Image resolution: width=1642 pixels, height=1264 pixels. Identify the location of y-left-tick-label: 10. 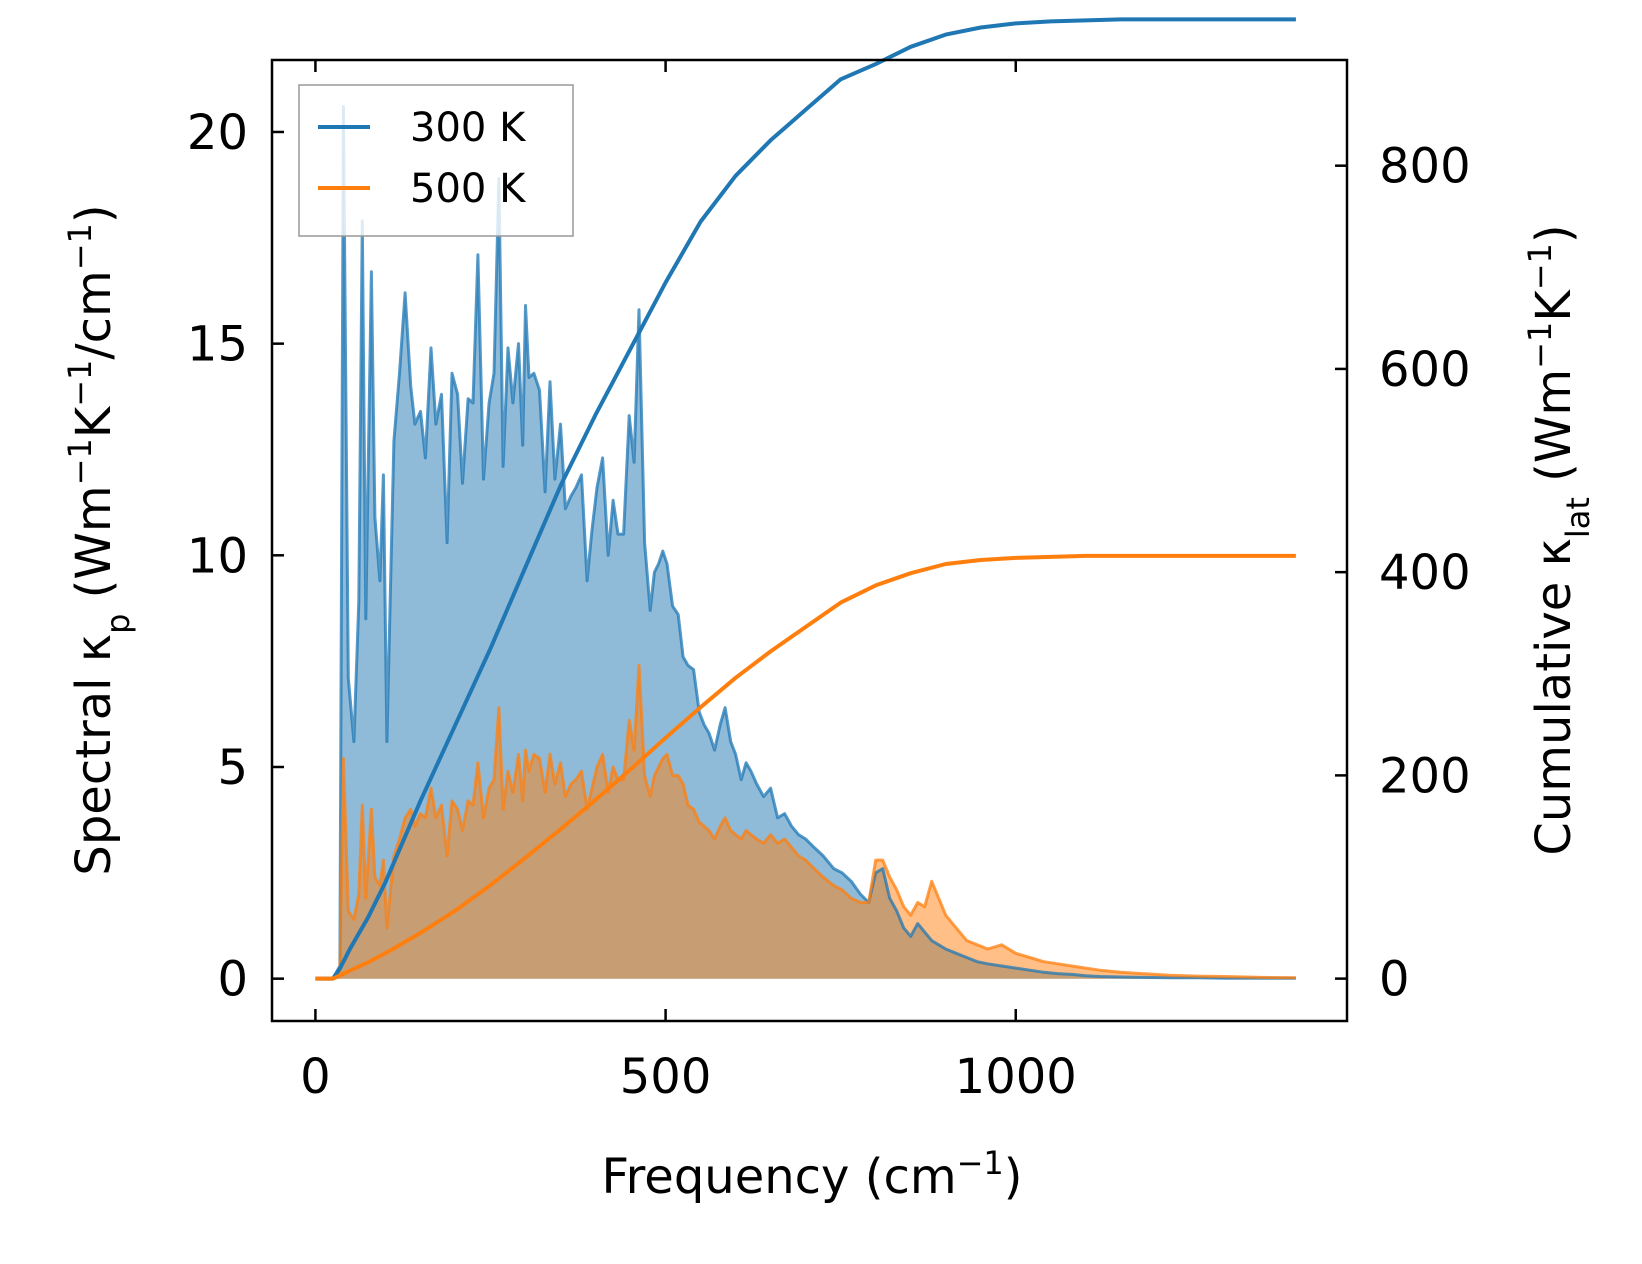
(217, 556).